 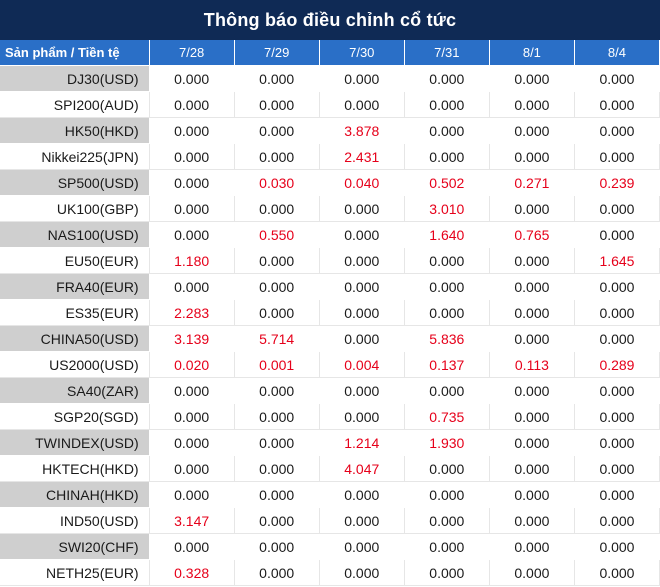 I want to click on value-cell: 0.239, so click(x=617, y=182).